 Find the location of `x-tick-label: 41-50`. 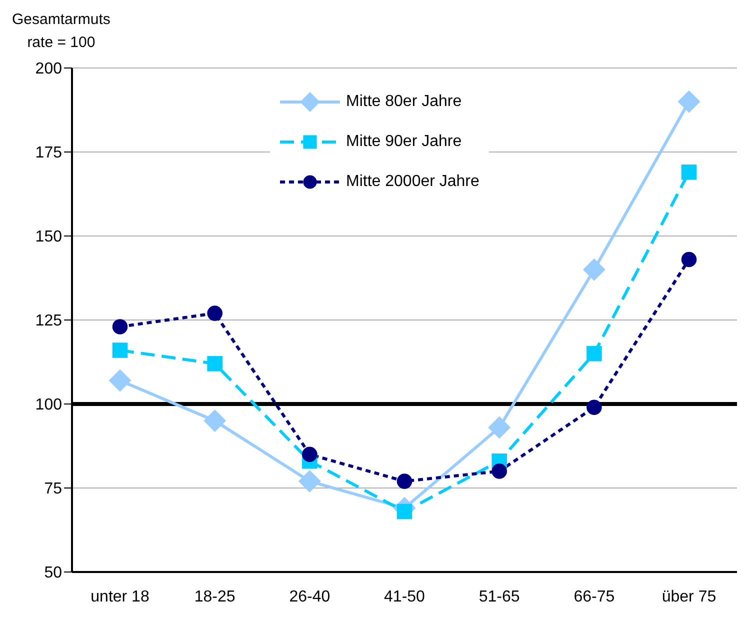

x-tick-label: 41-50 is located at coordinates (405, 597).